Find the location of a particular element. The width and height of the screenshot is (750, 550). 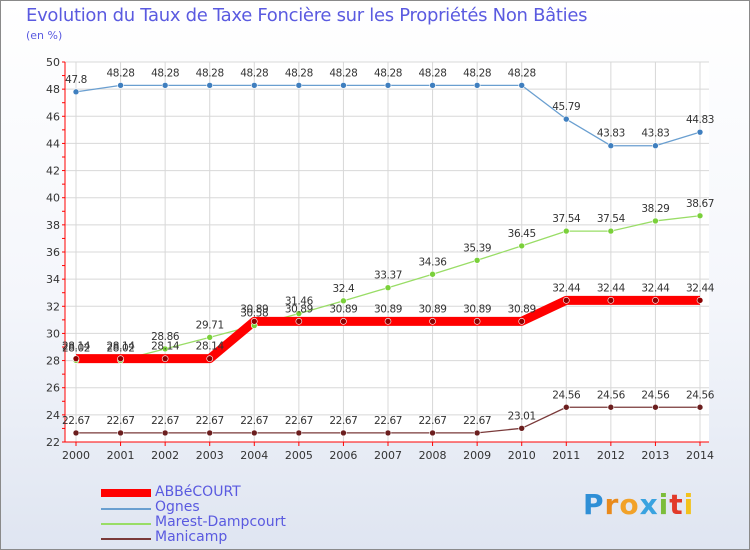

legend-label-marest-dampcourt: Marest-Dampcourt is located at coordinates (220, 522).